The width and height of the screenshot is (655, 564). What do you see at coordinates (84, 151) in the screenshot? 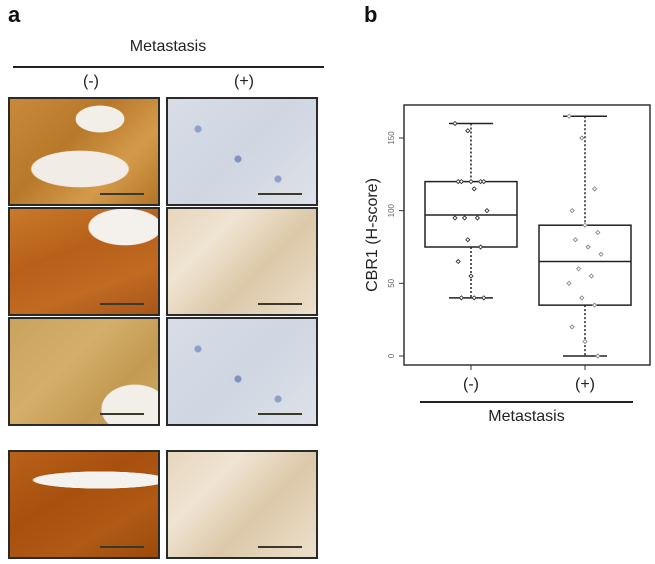
I see `histology-image-row1-negative` at bounding box center [84, 151].